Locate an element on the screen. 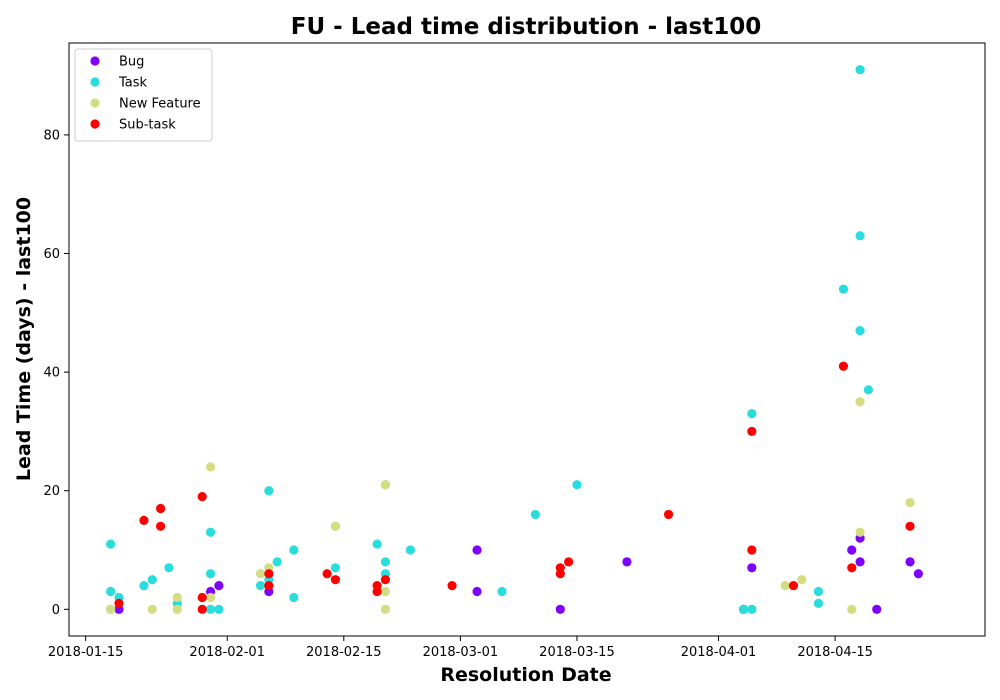  x-tick-label: 2018-03-01 is located at coordinates (461, 652).